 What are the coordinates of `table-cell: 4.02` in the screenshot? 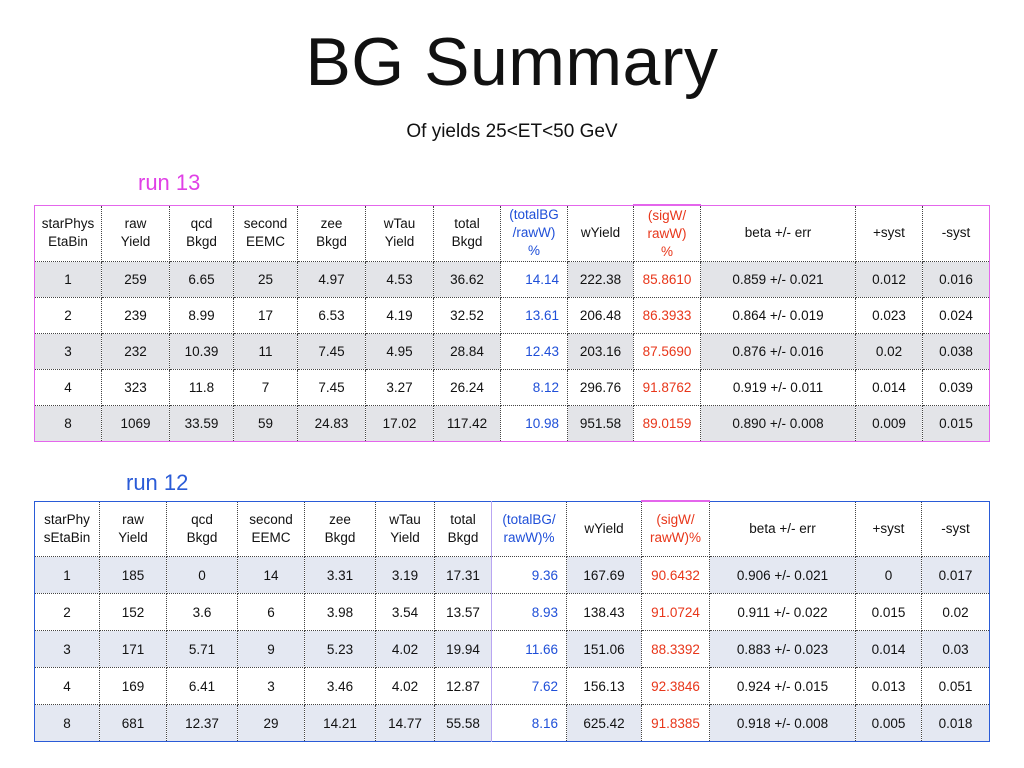 It's located at (405, 686).